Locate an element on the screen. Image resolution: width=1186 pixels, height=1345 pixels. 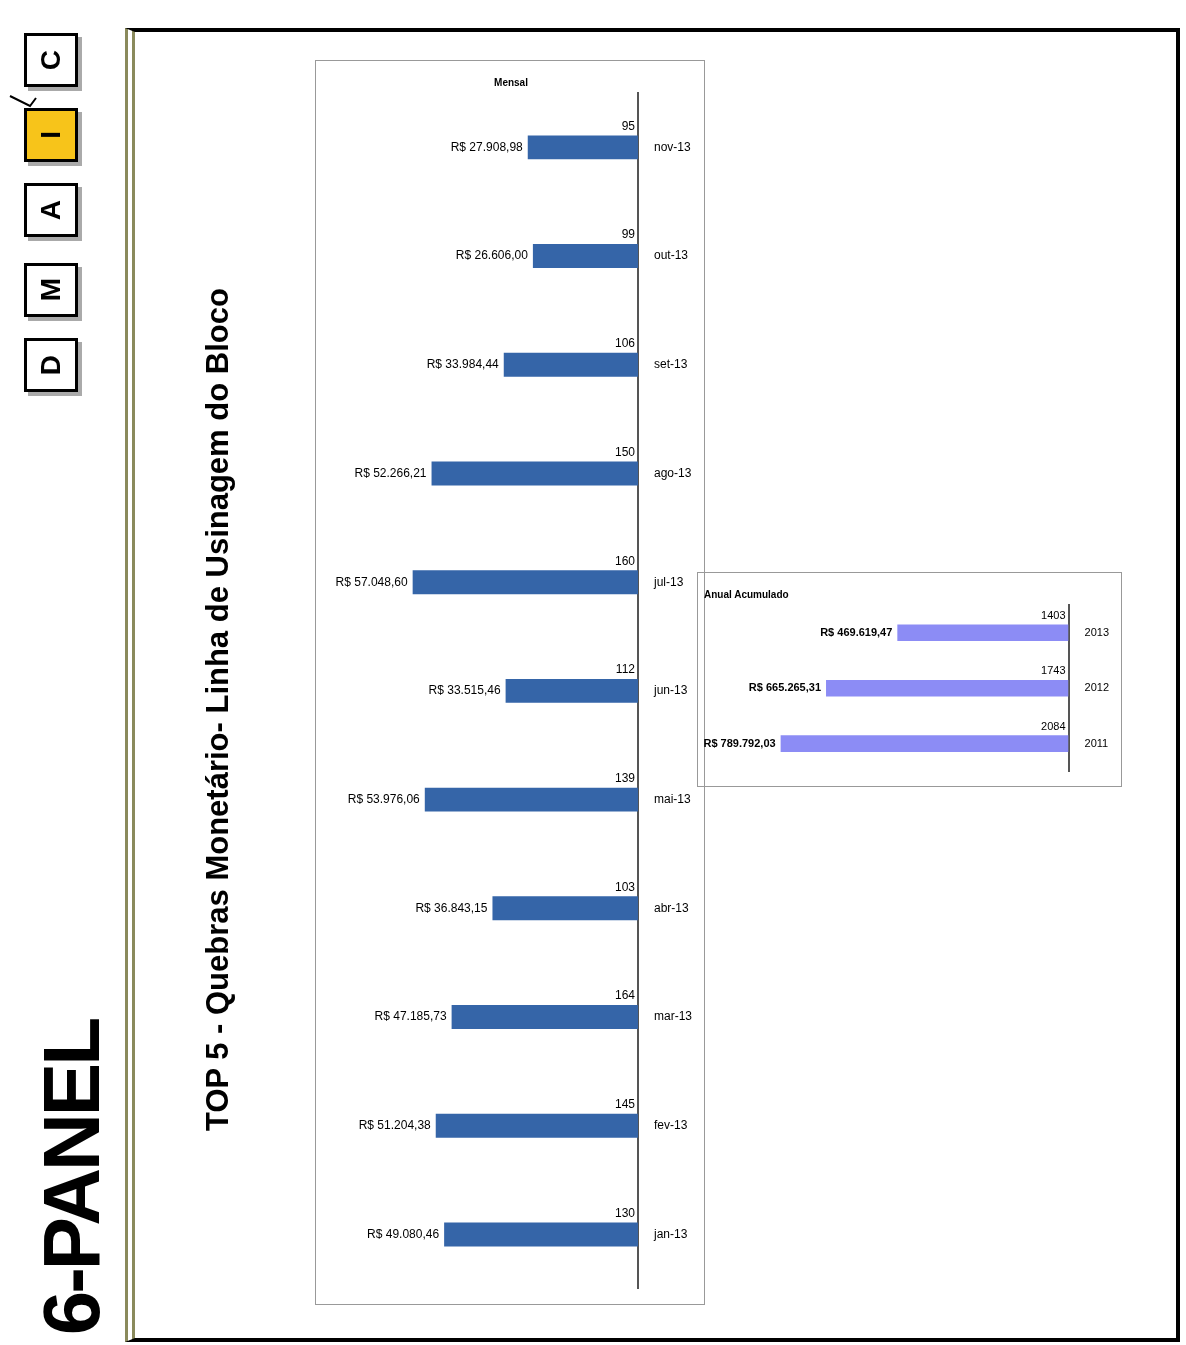
annotation: 139 is located at coordinates (625, 777).